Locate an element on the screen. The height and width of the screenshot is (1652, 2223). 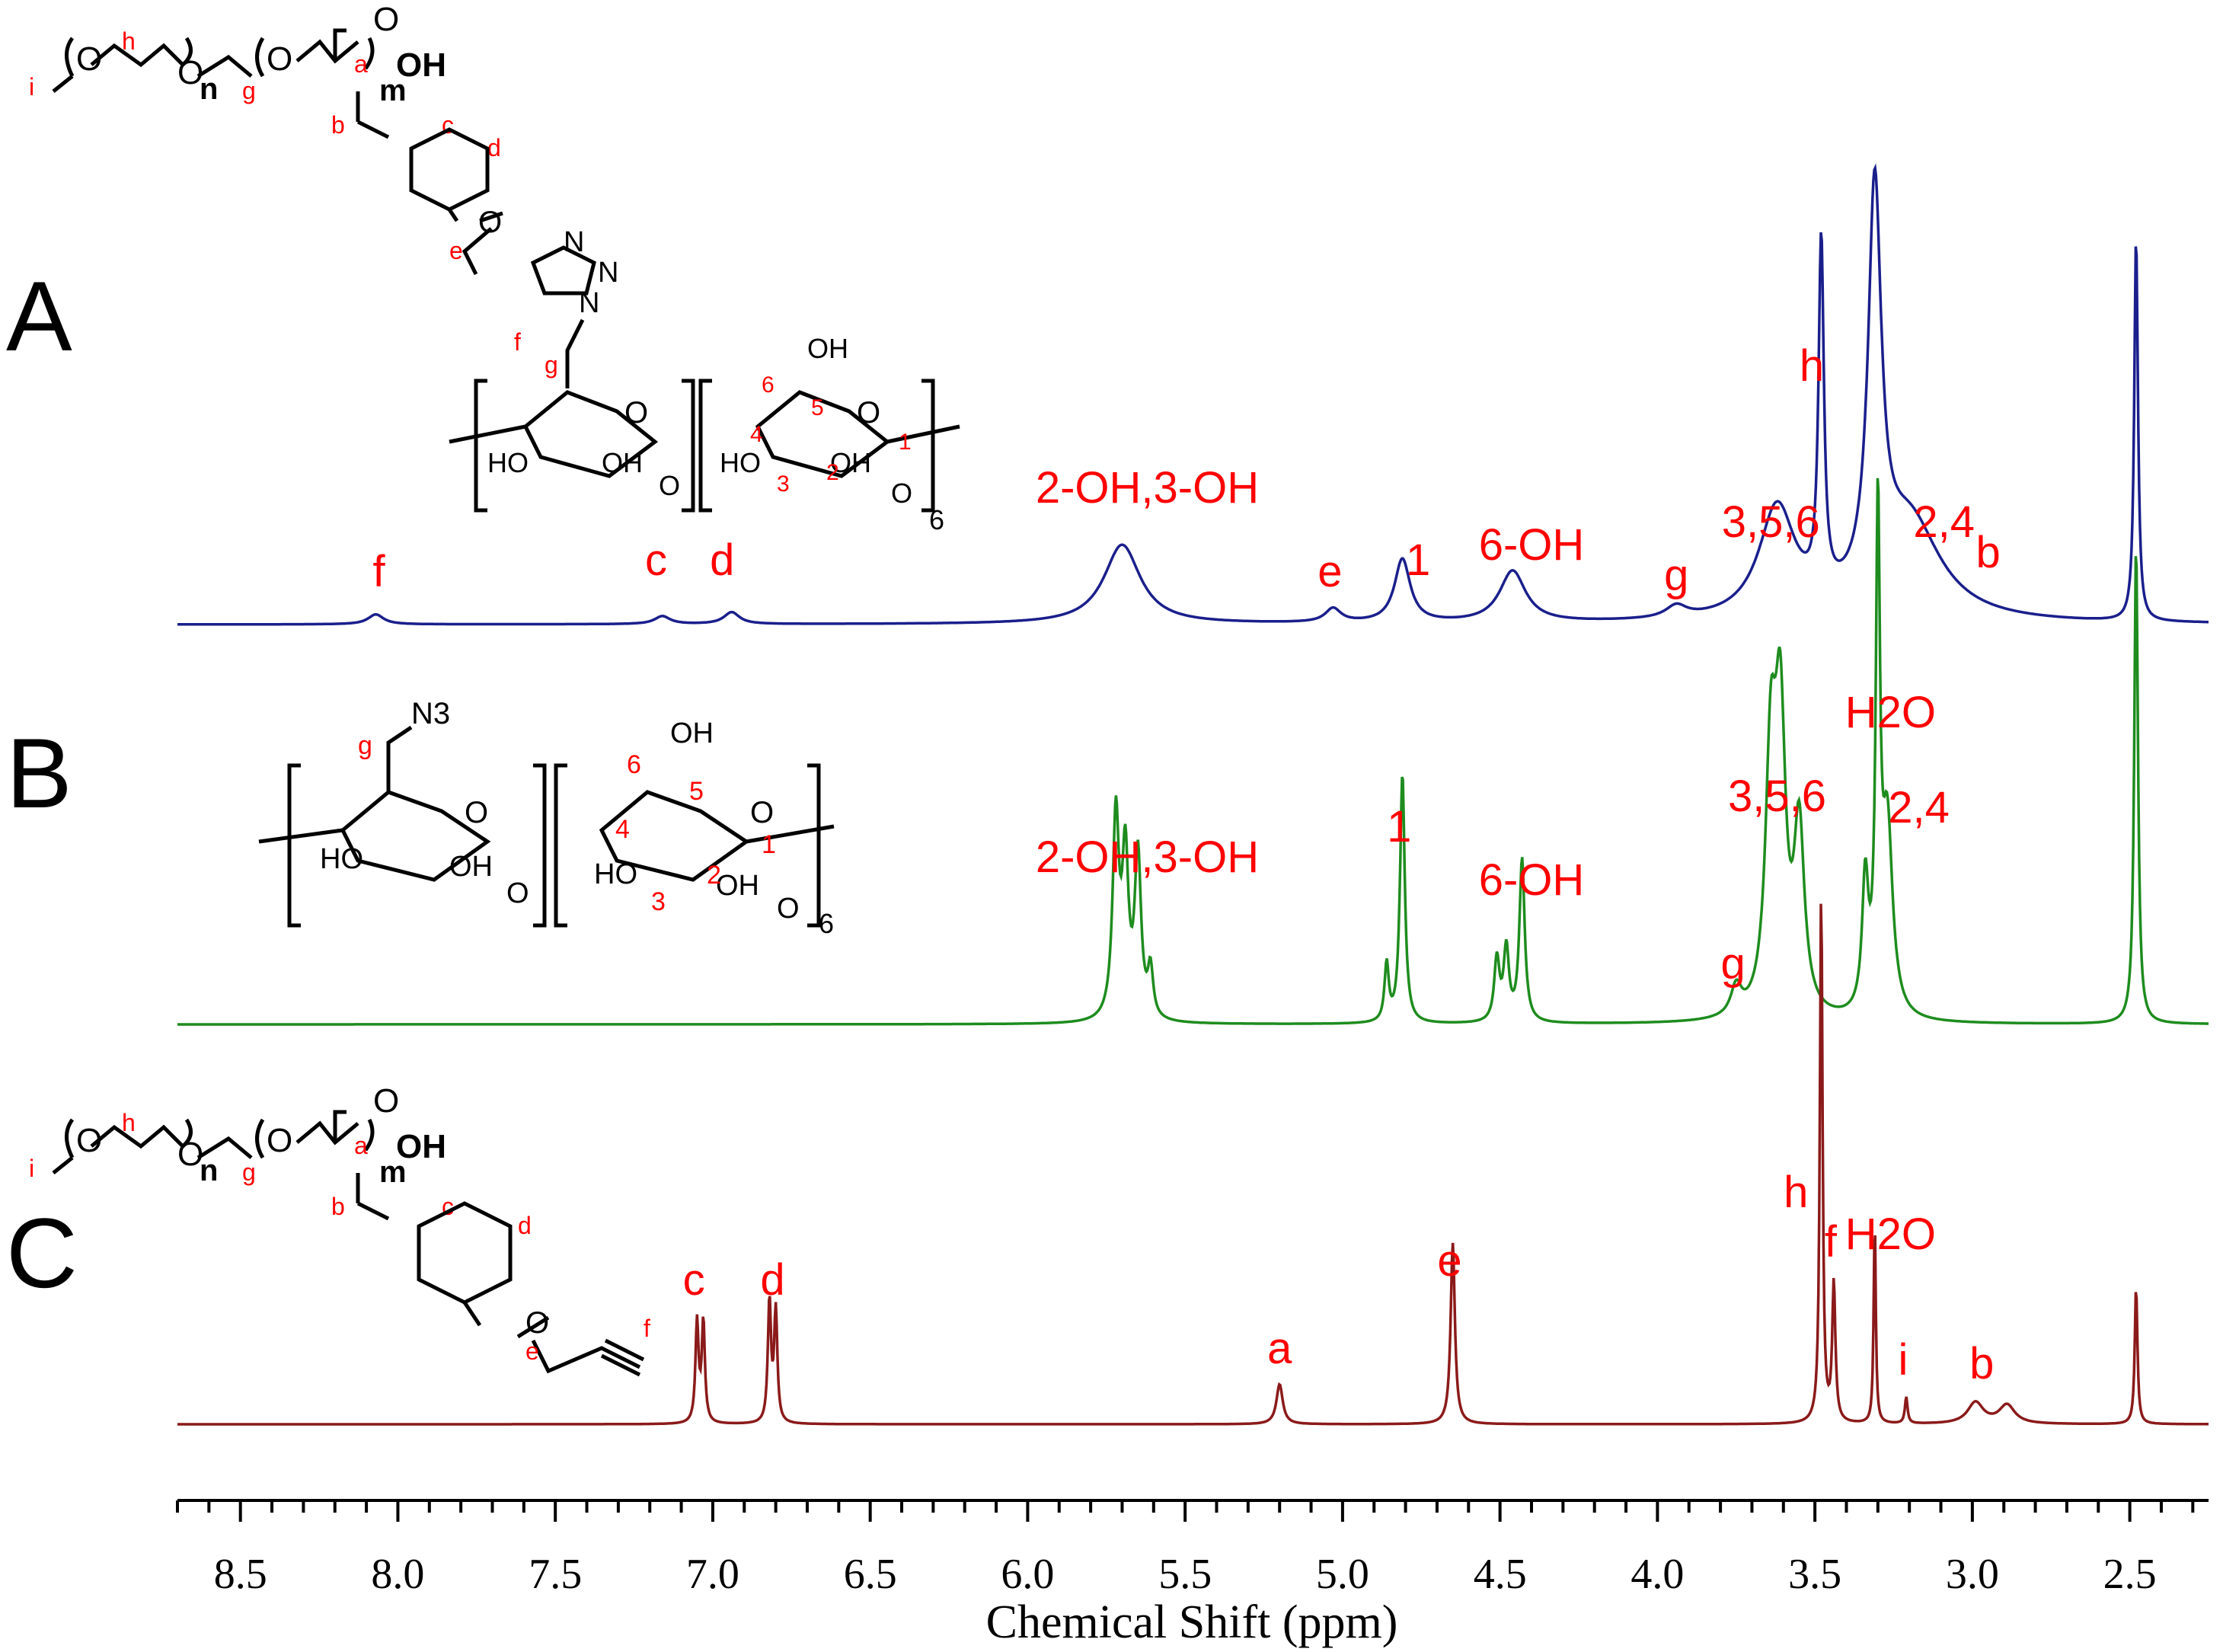
peak-label: d is located at coordinates (772, 1280).